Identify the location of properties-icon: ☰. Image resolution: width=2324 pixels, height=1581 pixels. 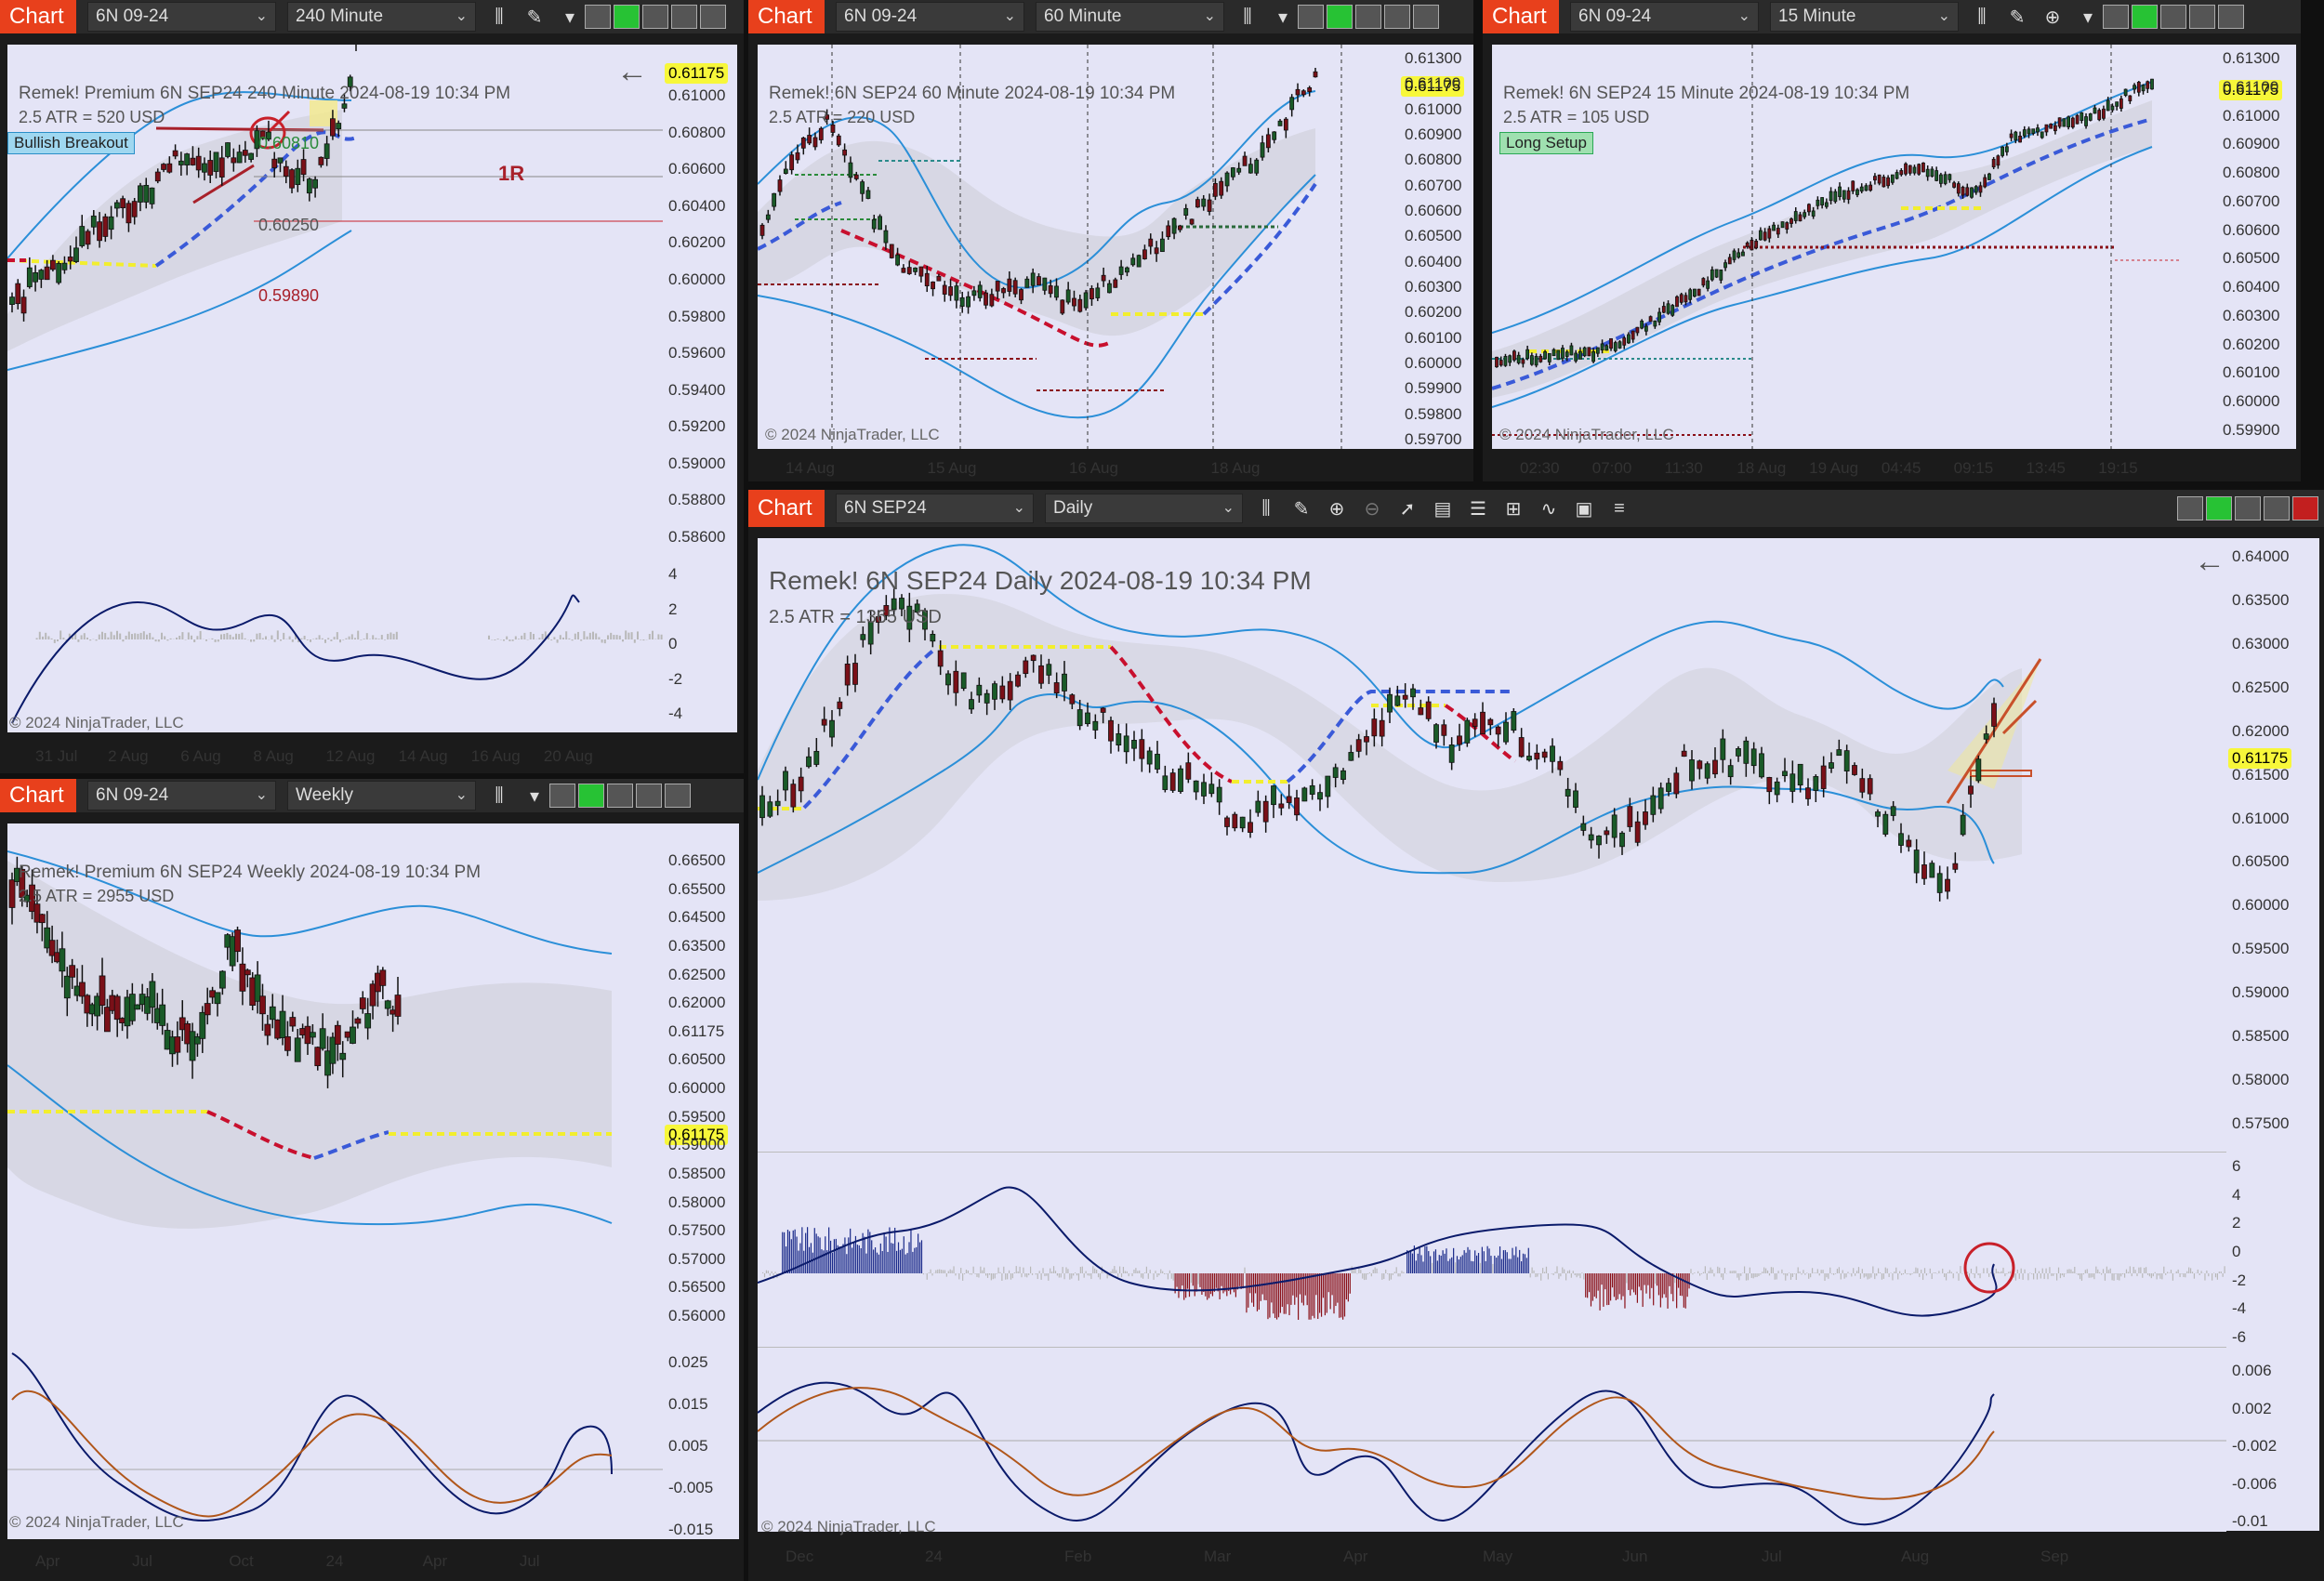
(1478, 509).